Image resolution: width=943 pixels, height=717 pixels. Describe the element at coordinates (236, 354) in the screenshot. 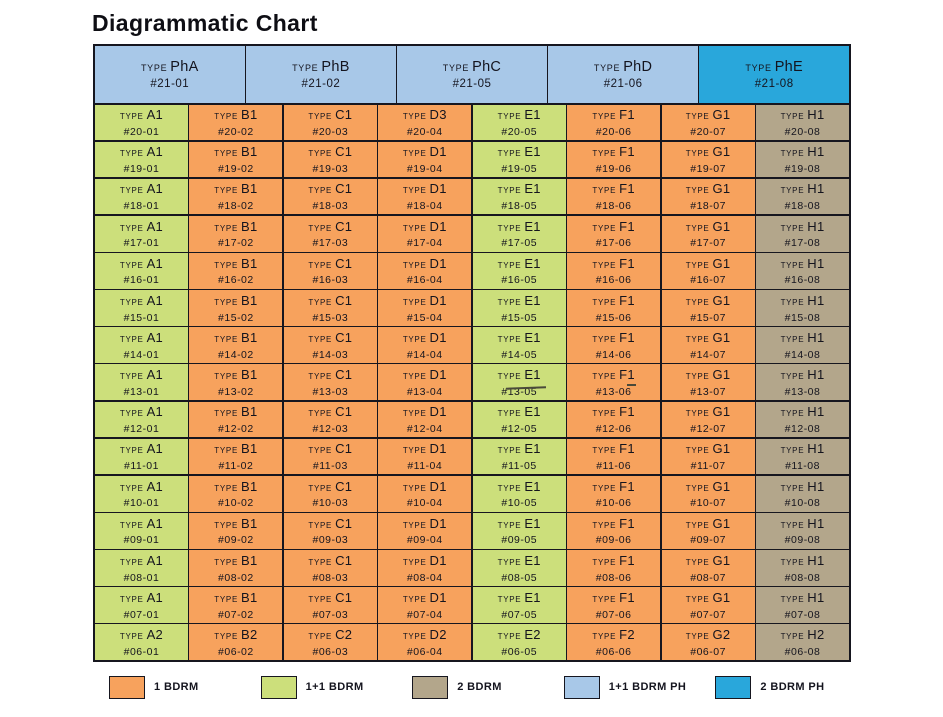

I see `unit-number-label: #14-02` at that location.